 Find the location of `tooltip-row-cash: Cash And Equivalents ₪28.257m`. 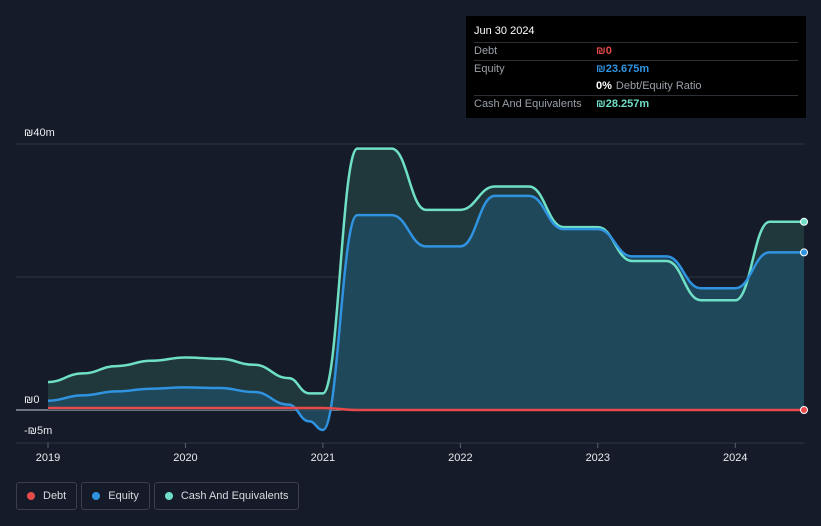

tooltip-row-cash: Cash And Equivalents ₪28.257m is located at coordinates (636, 104).